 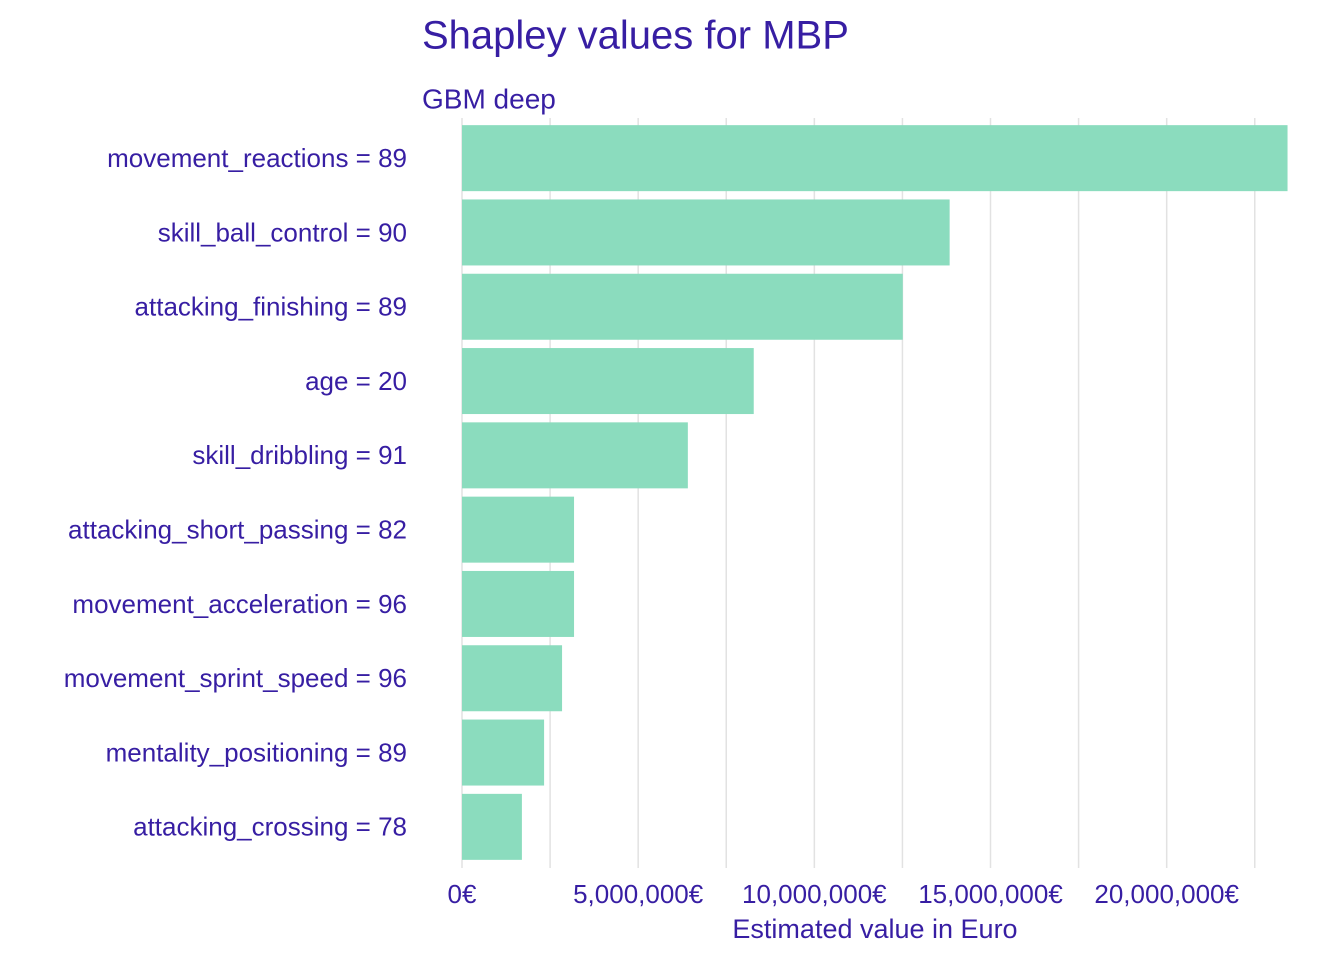 I want to click on x-tick-label: 15,000,000€, so click(x=990, y=894).